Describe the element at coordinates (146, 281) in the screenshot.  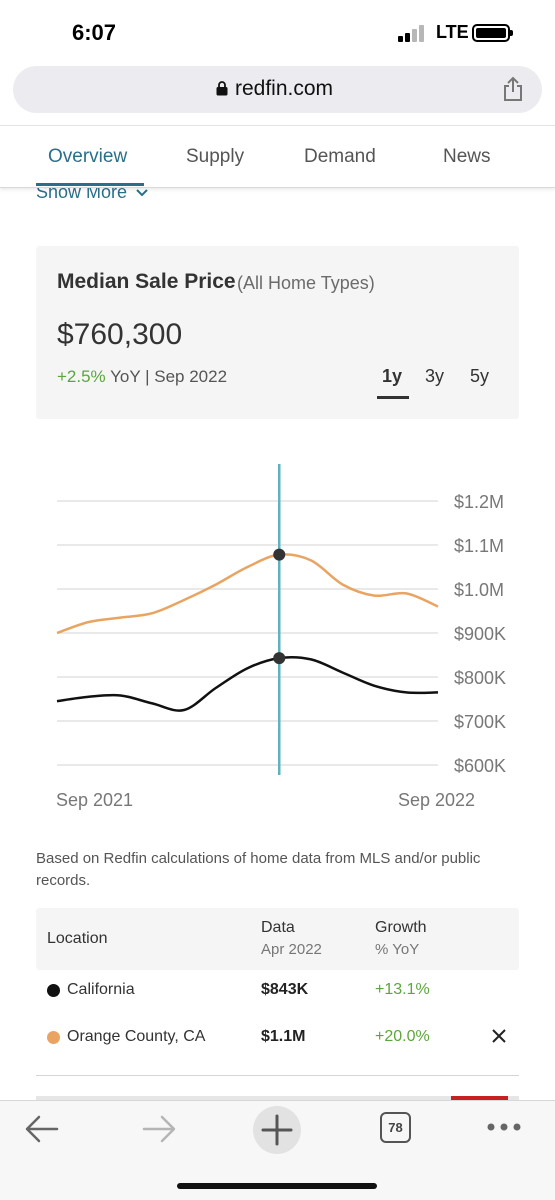
I see `card-title: Median Sale Price` at that location.